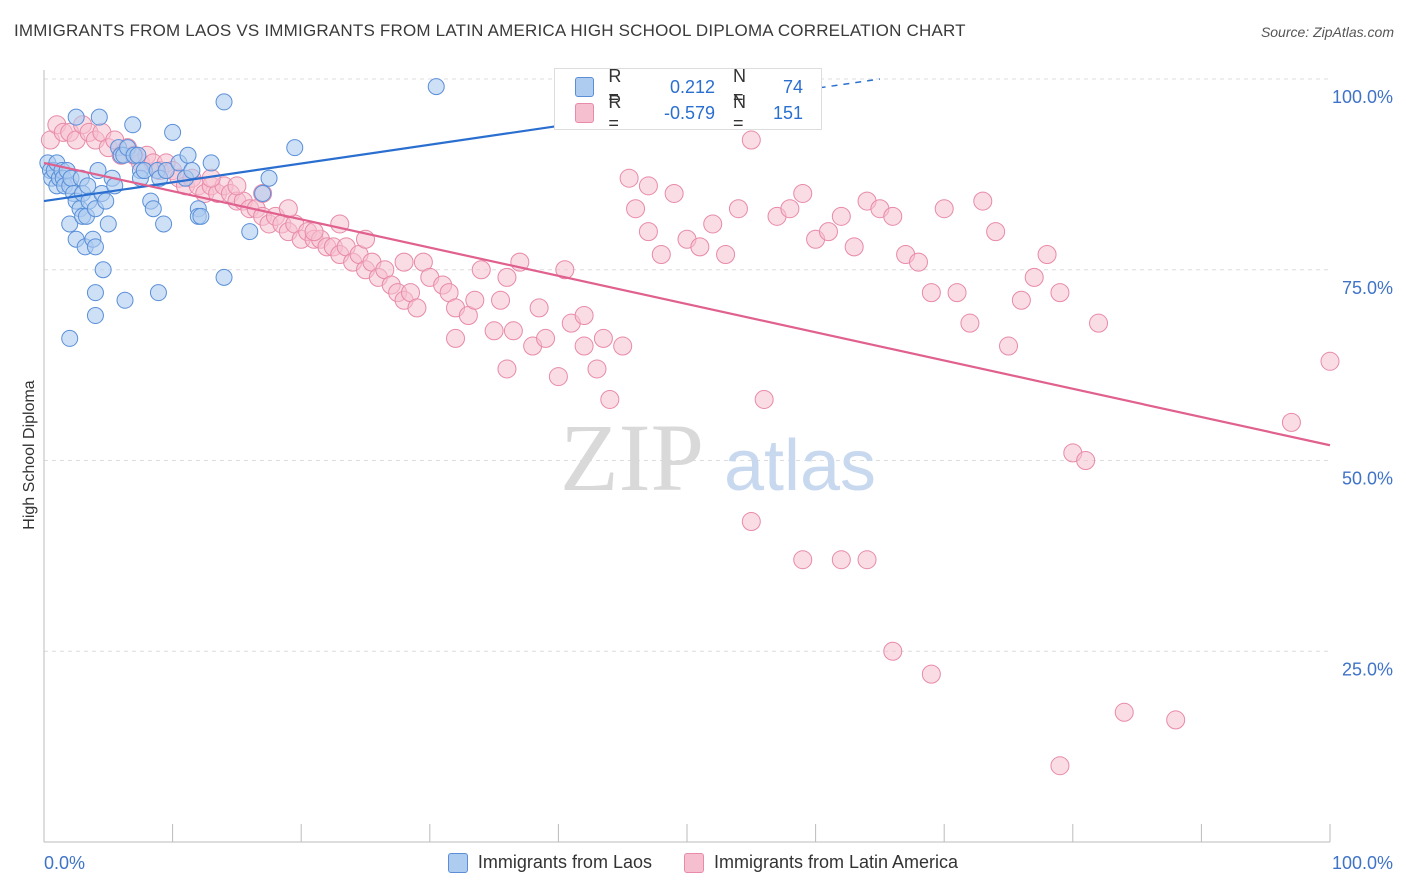 This screenshot has width=1406, height=892. Describe the element at coordinates (585, 87) in the screenshot. I see `laos-swatch` at that location.